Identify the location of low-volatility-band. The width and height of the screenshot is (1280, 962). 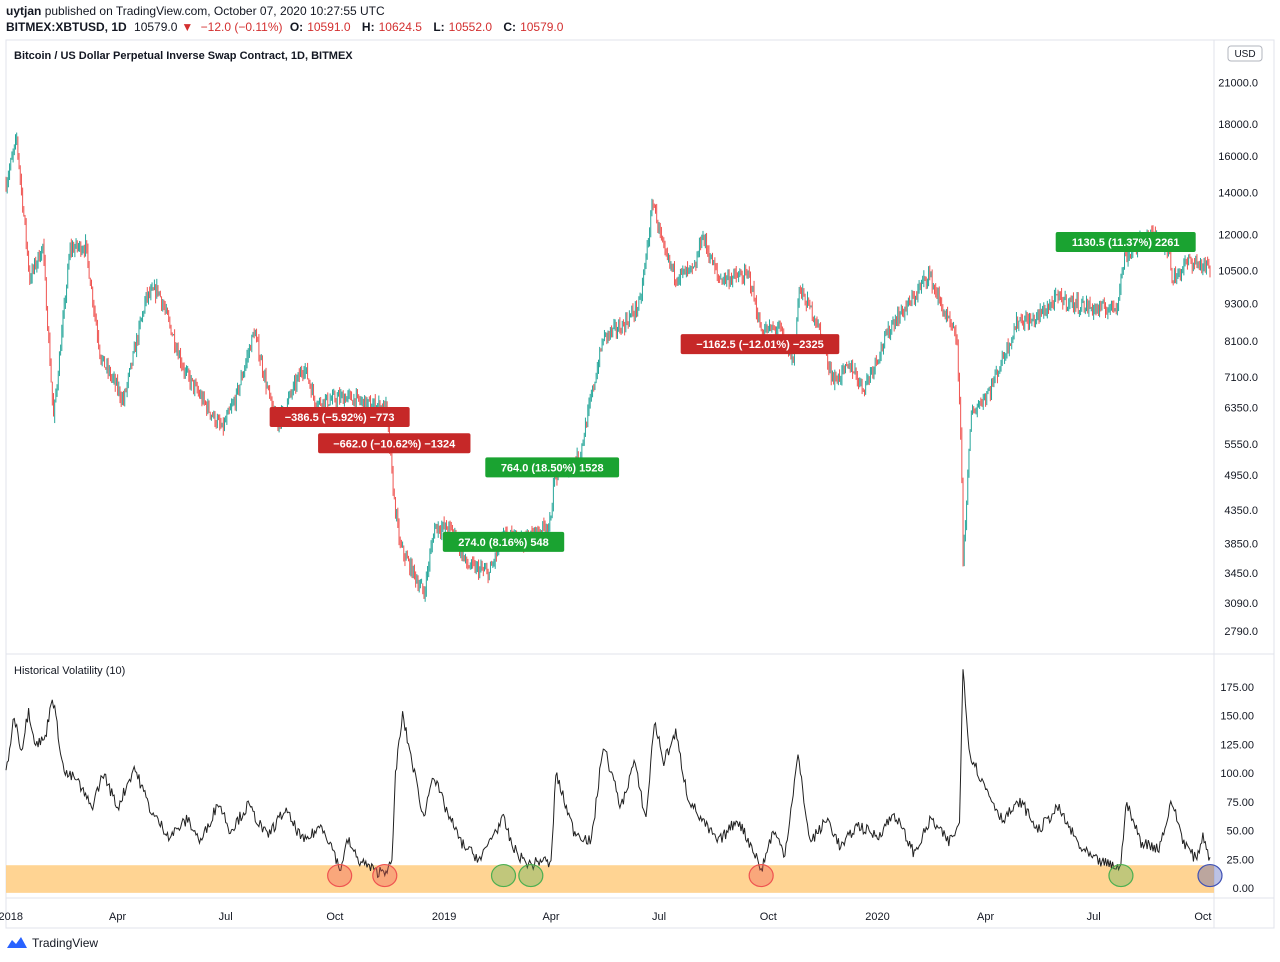
(610, 879).